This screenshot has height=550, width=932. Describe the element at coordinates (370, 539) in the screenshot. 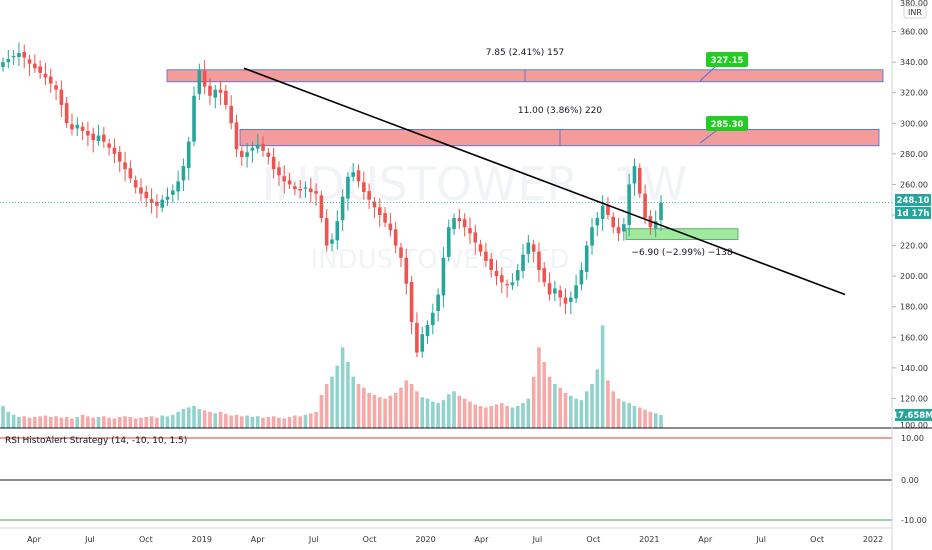

I see `time-axis-label: Oct` at that location.